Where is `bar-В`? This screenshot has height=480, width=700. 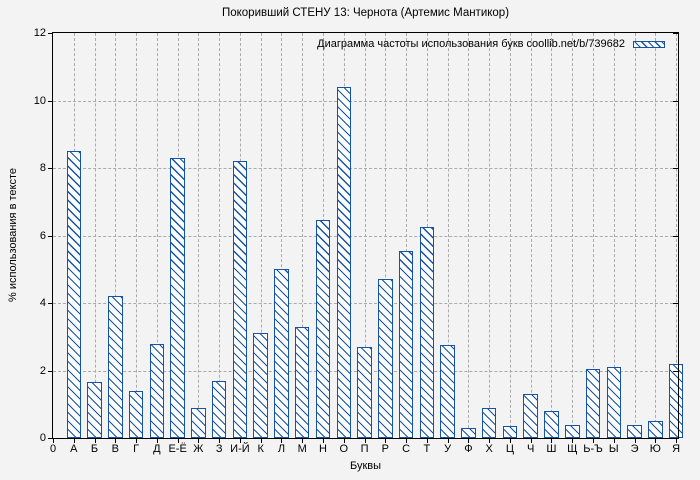
bar-В is located at coordinates (115, 367).